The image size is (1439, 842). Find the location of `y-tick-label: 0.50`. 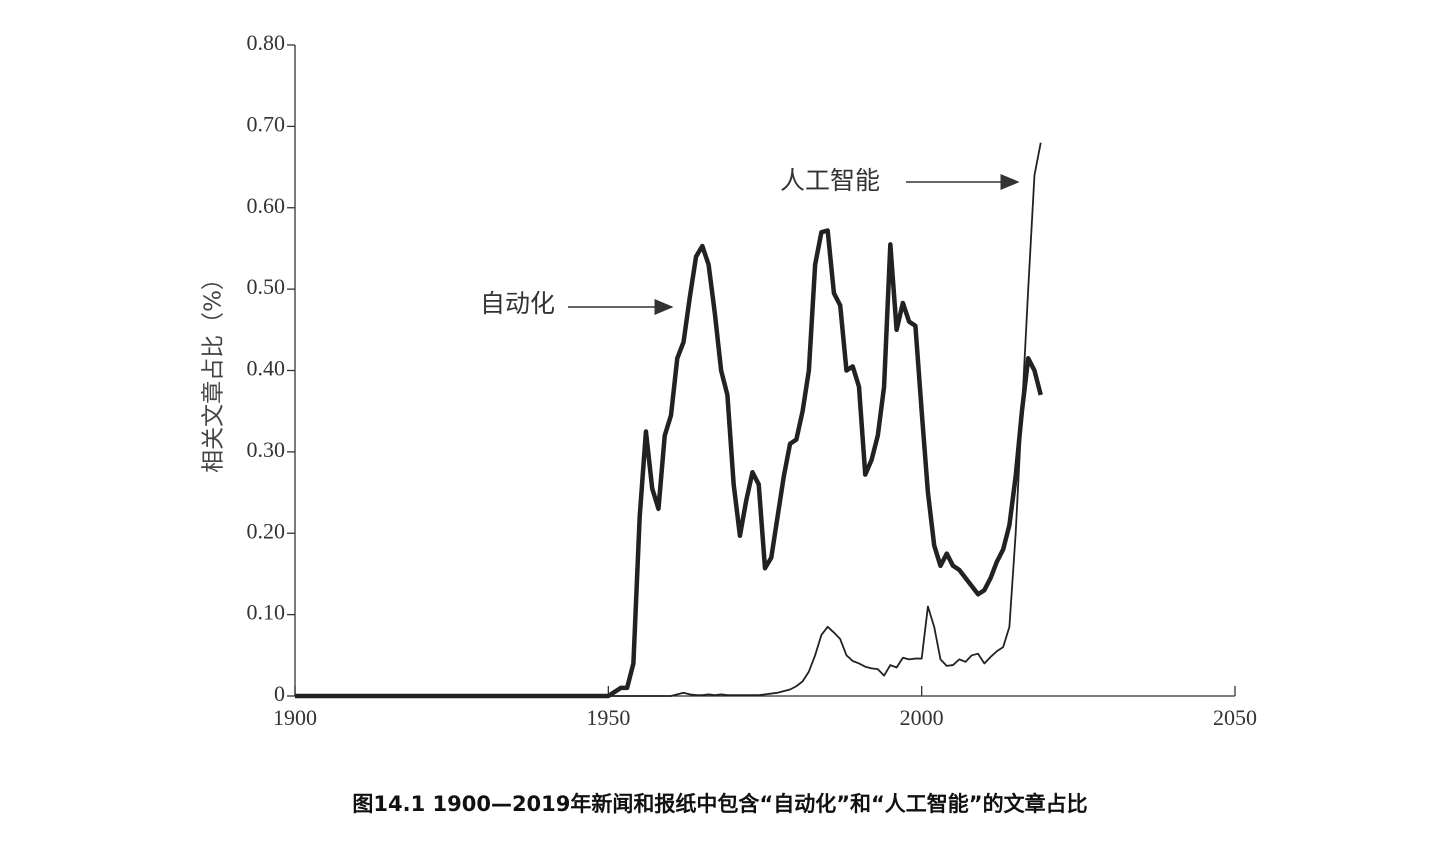

y-tick-label: 0.50 is located at coordinates (266, 286).